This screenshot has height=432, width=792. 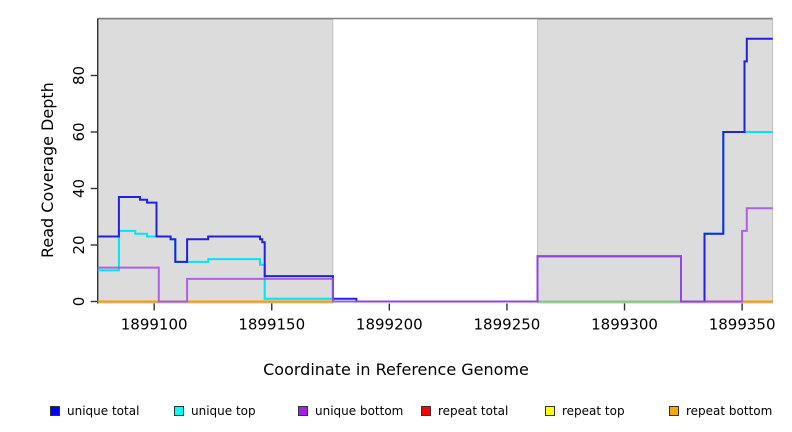 What do you see at coordinates (389, 325) in the screenshot?
I see `x-tick-label: 1899200` at bounding box center [389, 325].